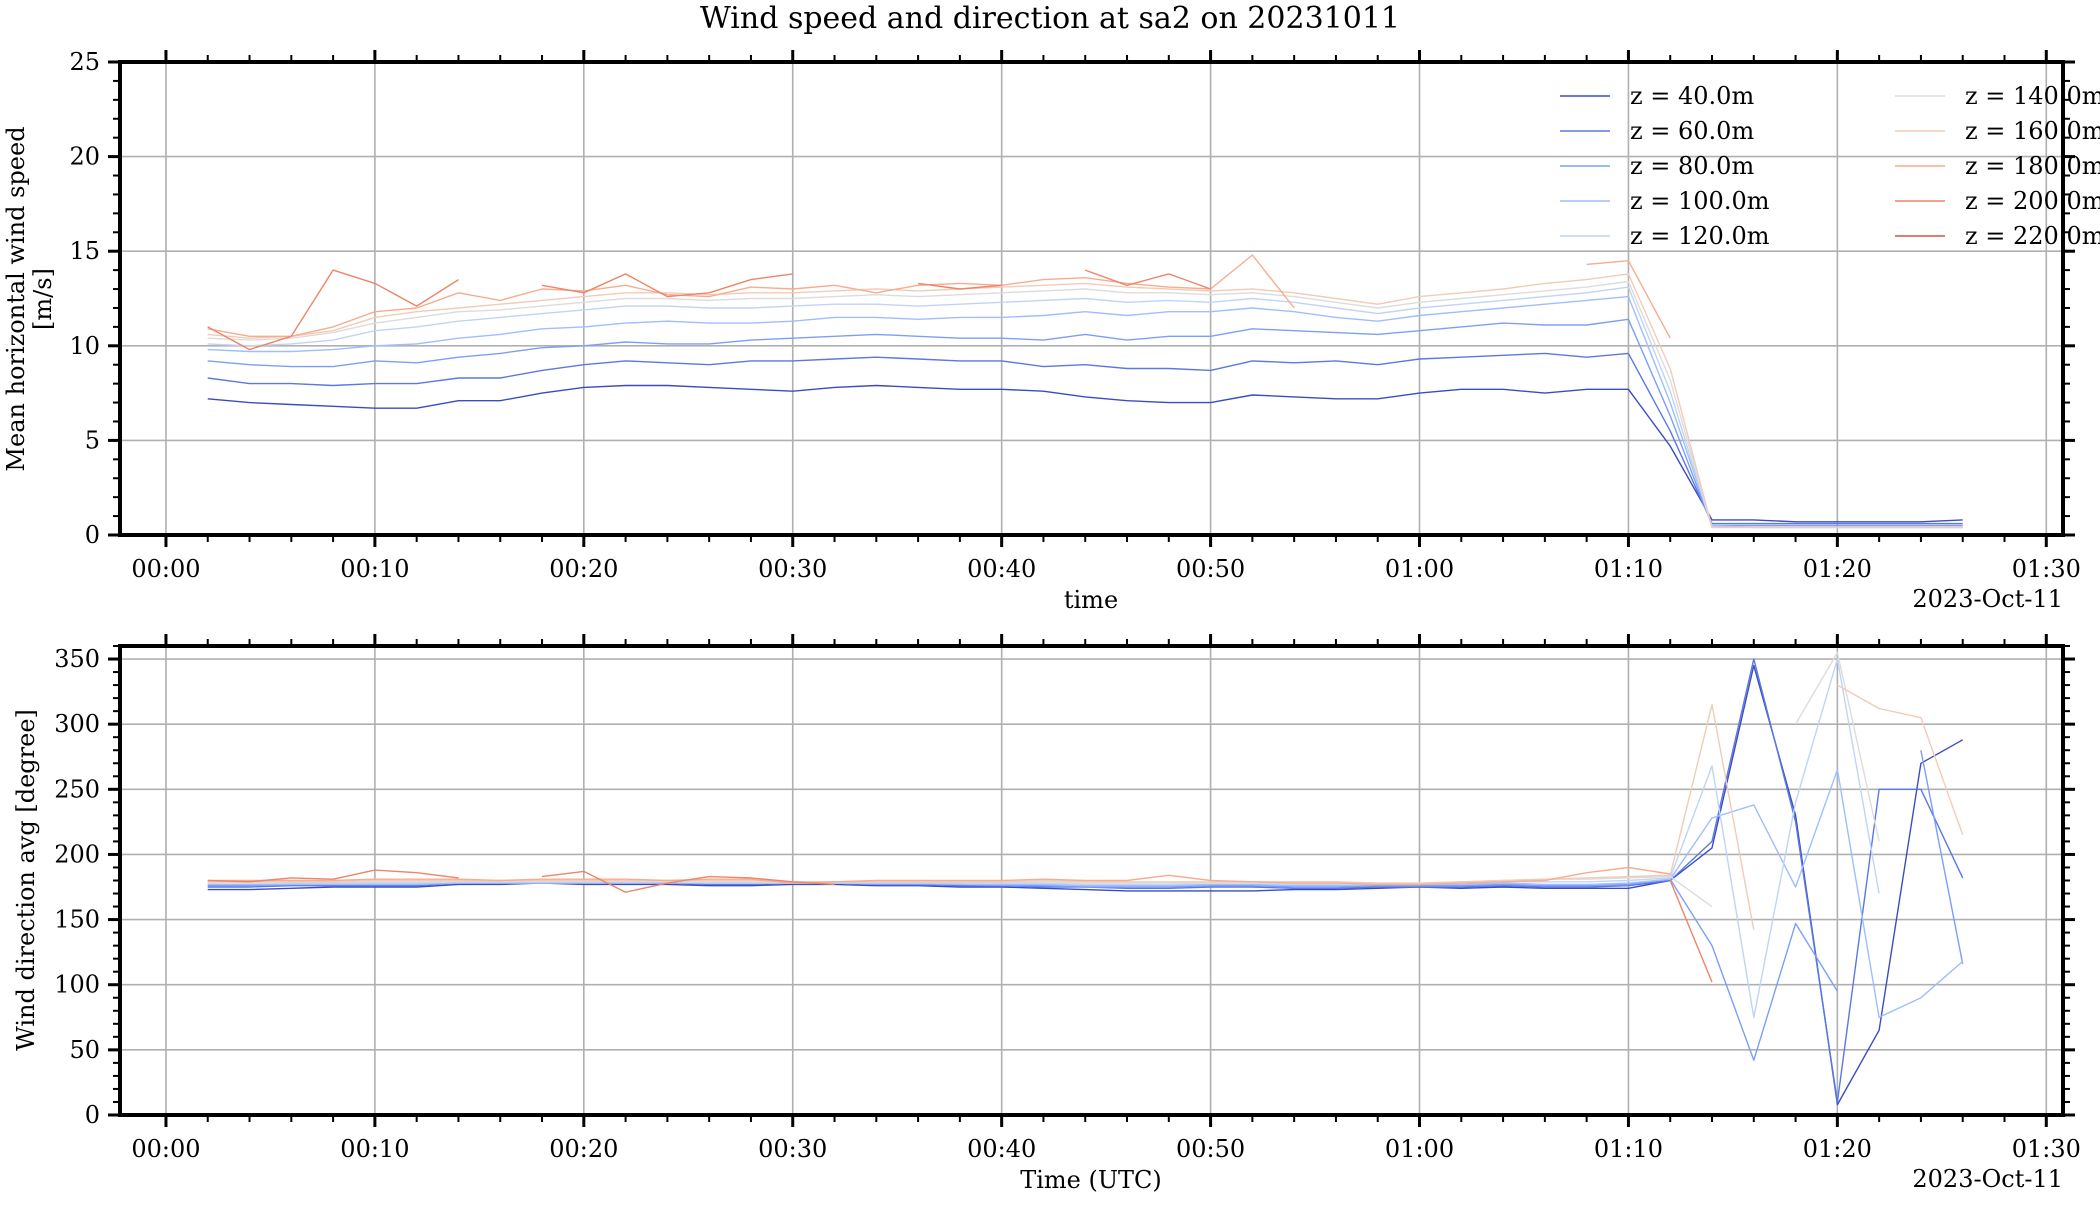  What do you see at coordinates (84, 1050) in the screenshot?
I see `y-tick-label: 50` at bounding box center [84, 1050].